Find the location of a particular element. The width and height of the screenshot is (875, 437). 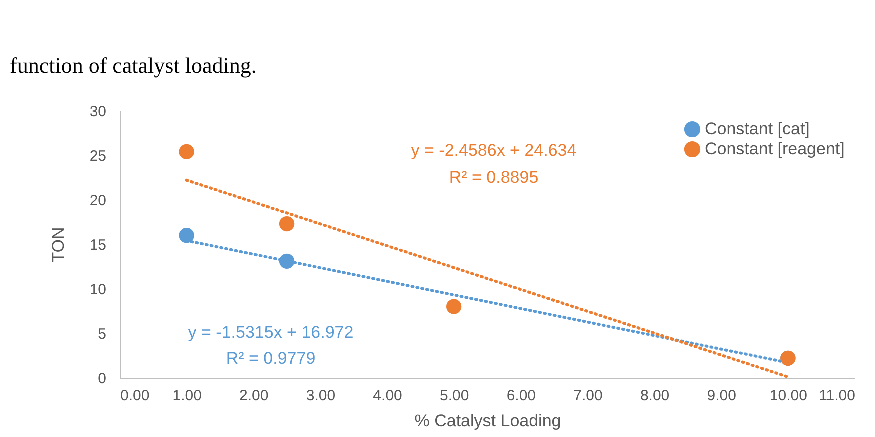

y-axis-title: TON is located at coordinates (58, 245).